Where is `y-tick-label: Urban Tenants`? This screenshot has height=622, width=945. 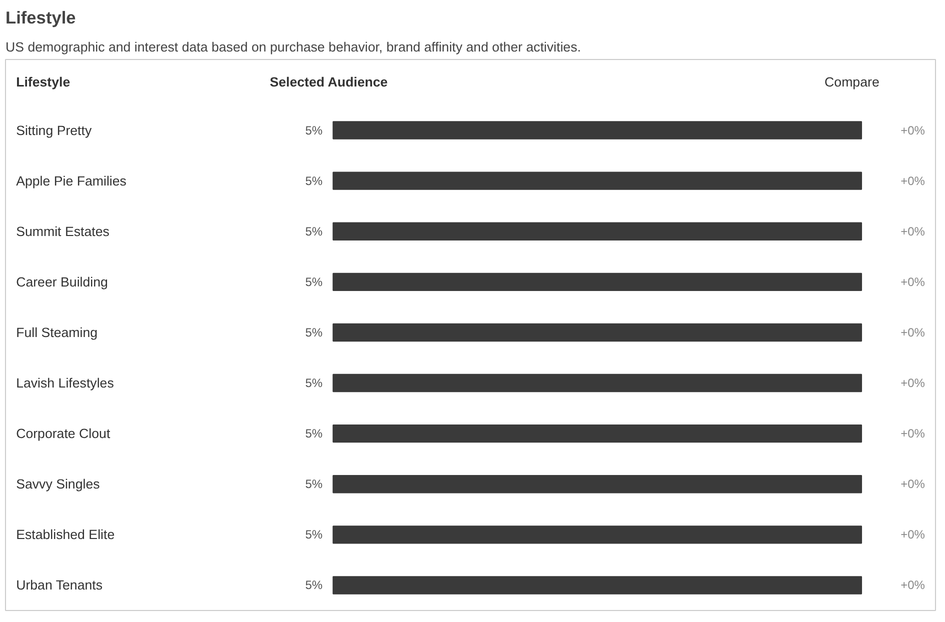
y-tick-label: Urban Tenants is located at coordinates (59, 585).